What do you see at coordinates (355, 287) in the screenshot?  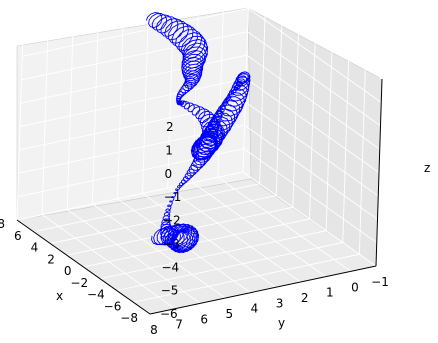 I see `y-tick-label: 0` at bounding box center [355, 287].